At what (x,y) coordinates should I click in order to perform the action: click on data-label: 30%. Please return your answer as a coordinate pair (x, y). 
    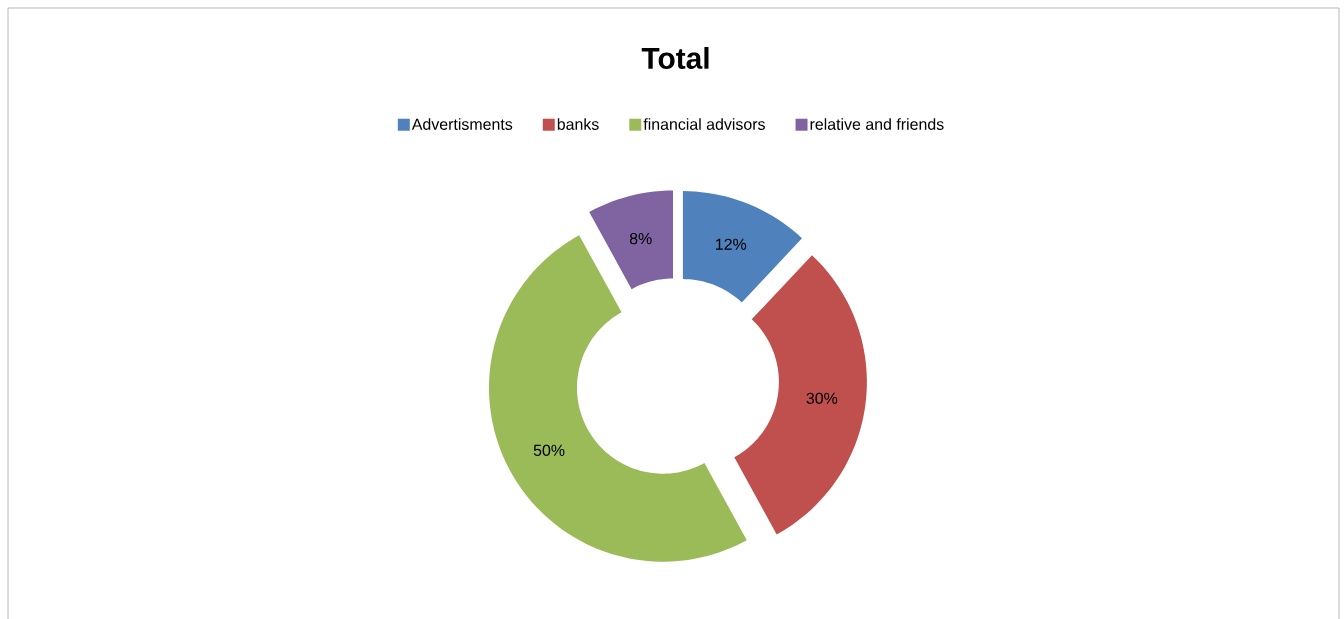
    Looking at the image, I should click on (822, 398).